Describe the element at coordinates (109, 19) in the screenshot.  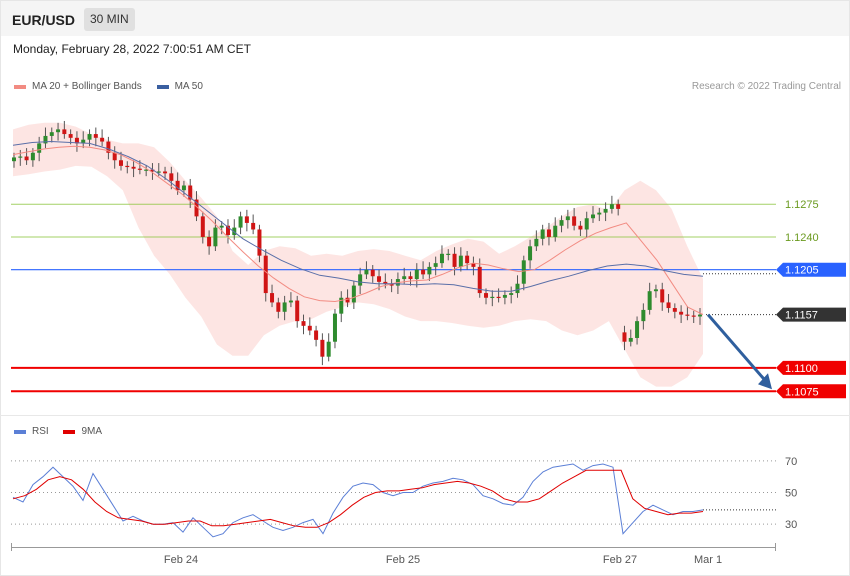
I see `timeframe-badge: 30 MIN` at that location.